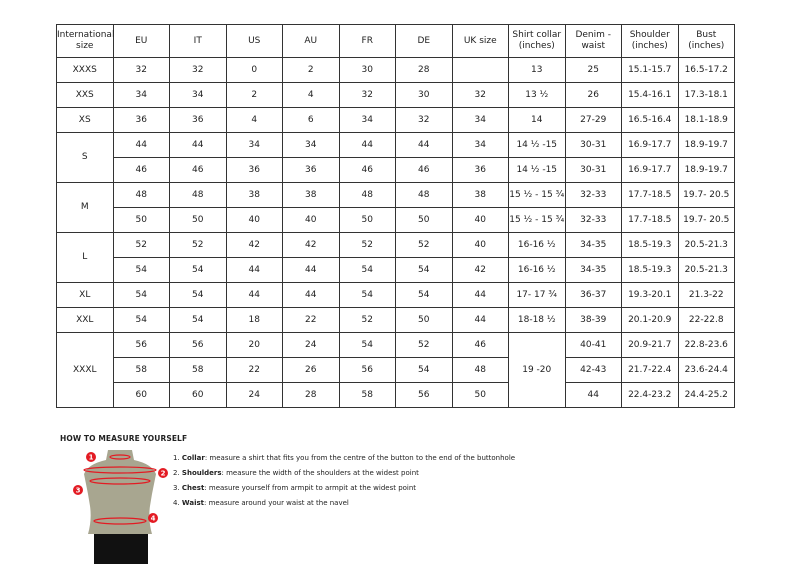 Image resolution: width=787 pixels, height=566 pixels. What do you see at coordinates (593, 370) in the screenshot?
I see `denim-cell: 42-43` at bounding box center [593, 370].